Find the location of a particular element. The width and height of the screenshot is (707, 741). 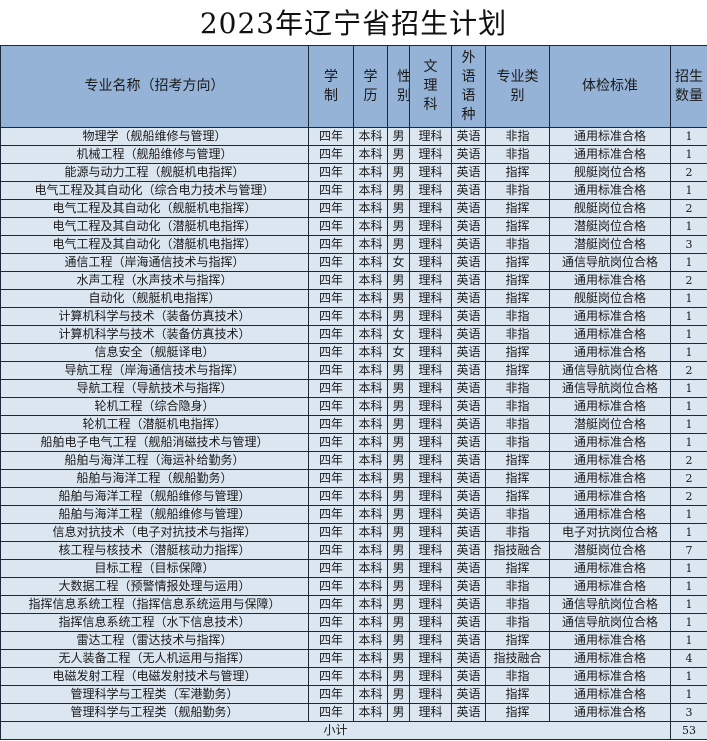

table-row: 计算机科学与技术（装备仿真技术） 四年 本科女理科 英语 非指 通用标准合格 1 is located at coordinates (353, 334).